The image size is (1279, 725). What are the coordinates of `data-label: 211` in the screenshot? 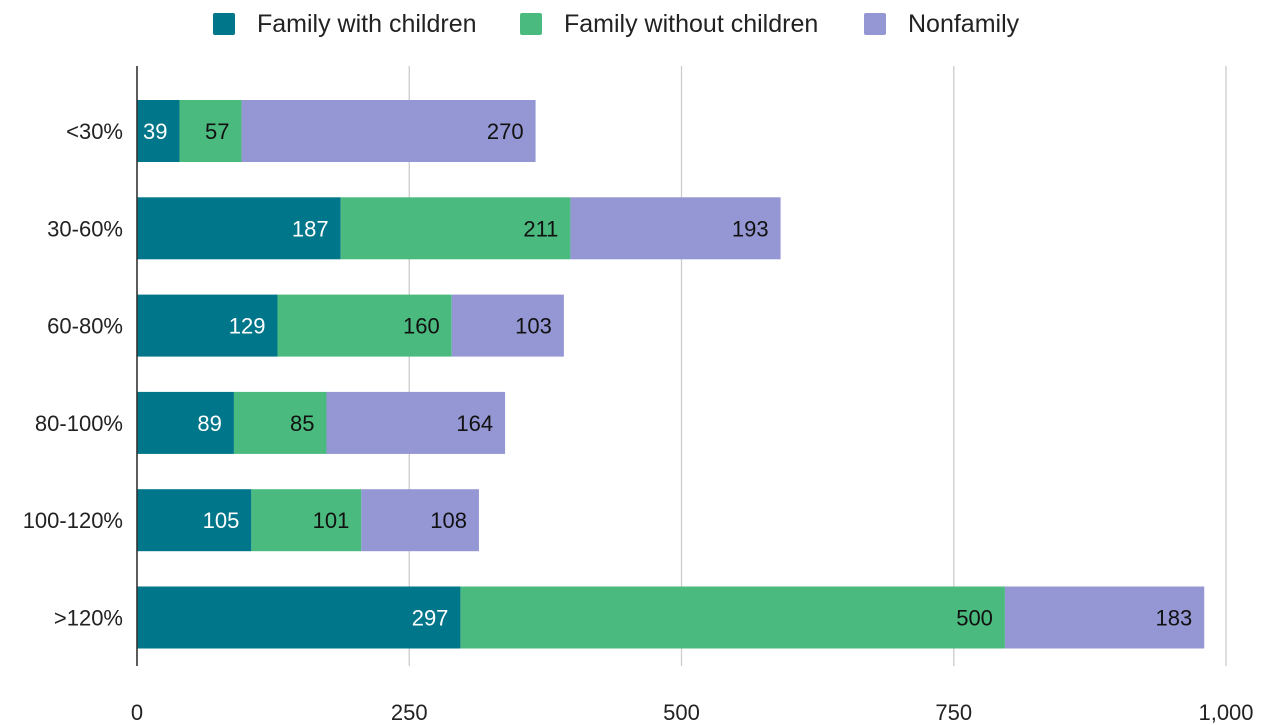 It's located at (540, 228).